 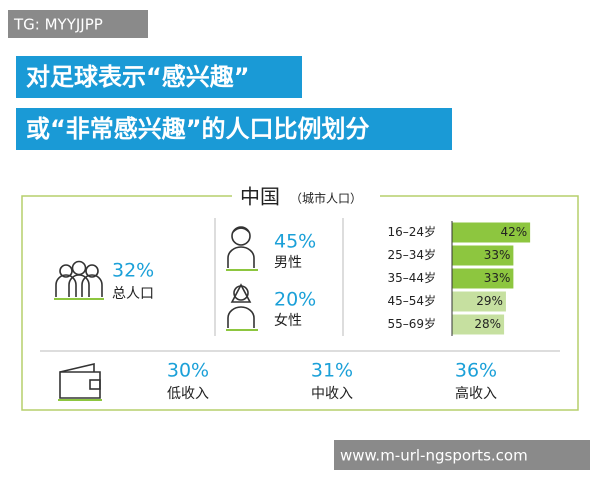 What do you see at coordinates (487, 324) in the screenshot?
I see `age-value-label: 28%` at bounding box center [487, 324].